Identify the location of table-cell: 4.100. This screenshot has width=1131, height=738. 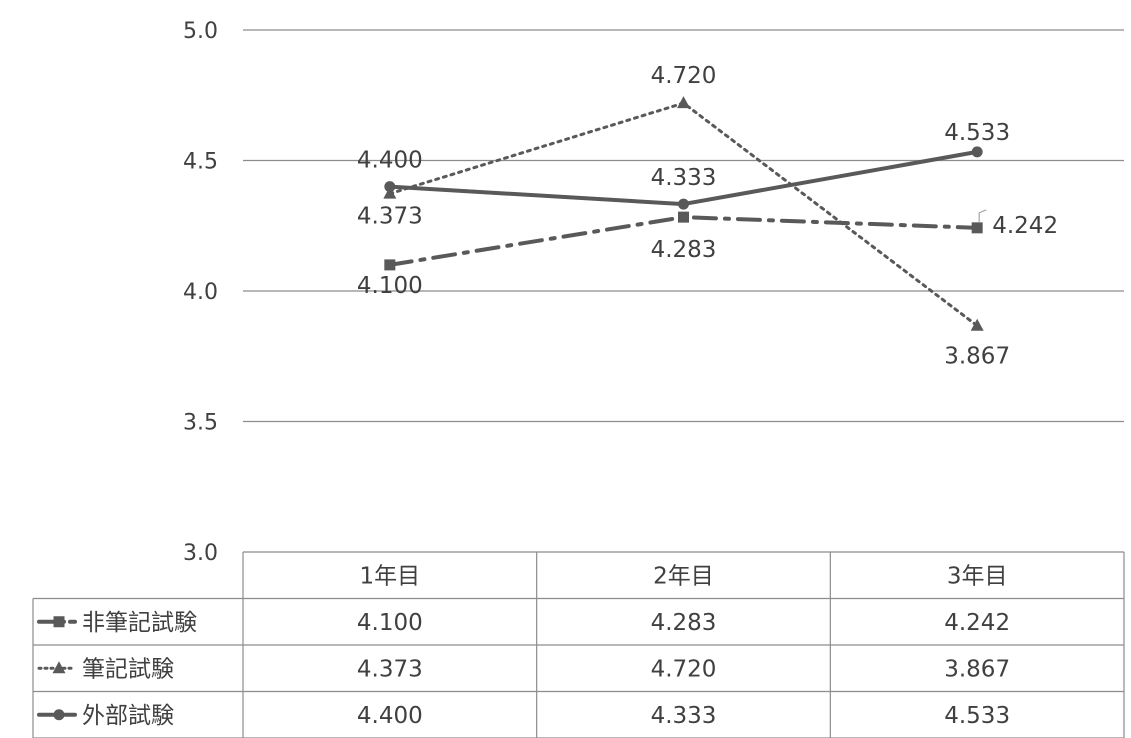
(390, 623).